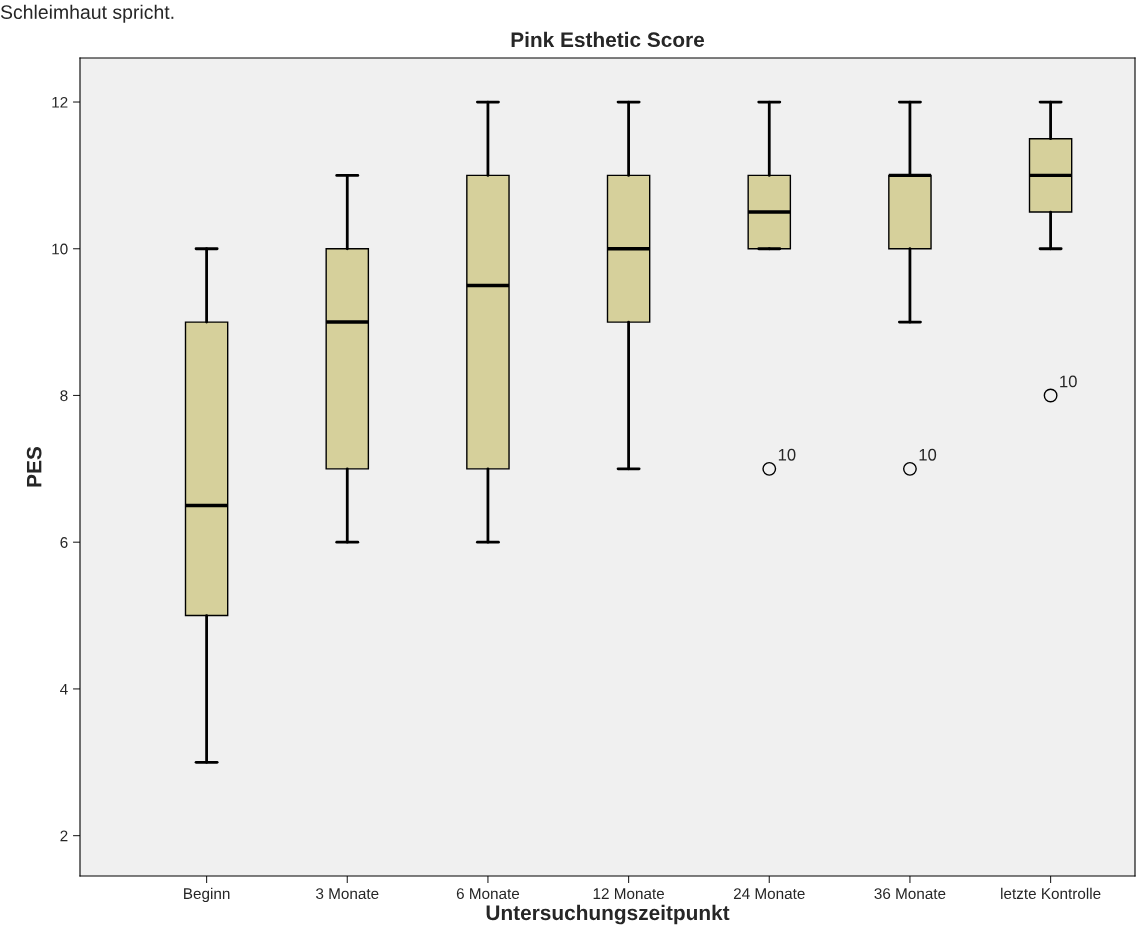  Describe the element at coordinates (488, 894) in the screenshot. I see `x-tick-label: 6 Monate` at that location.